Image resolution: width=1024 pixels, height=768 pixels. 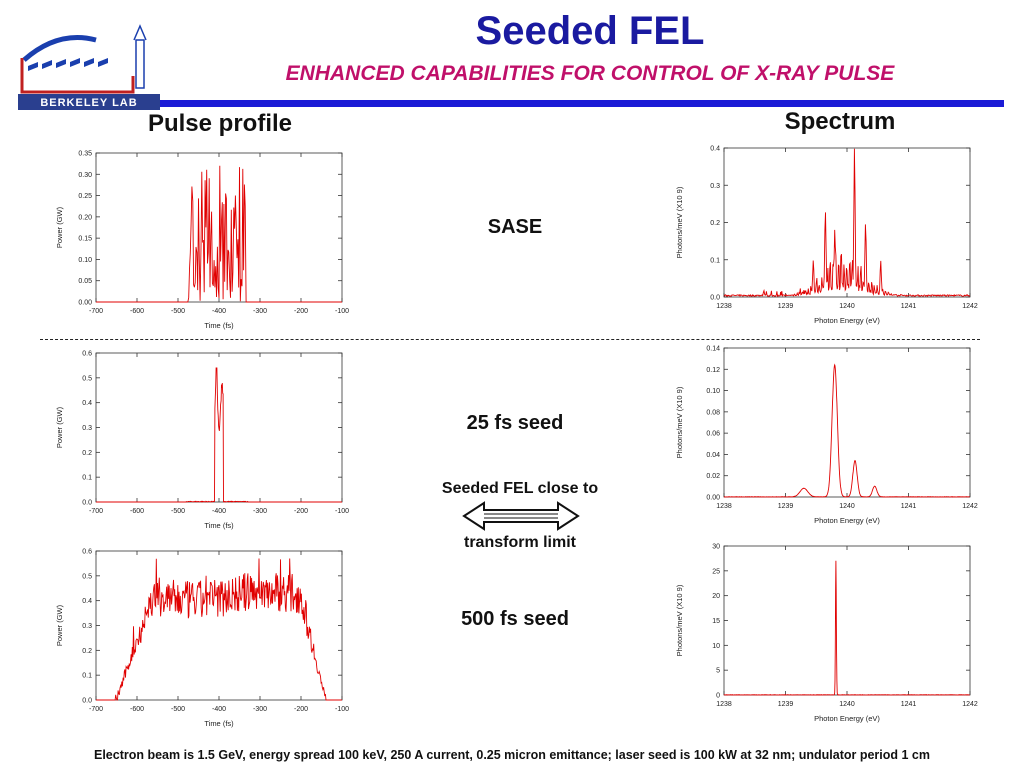 I want to click on x-tick-label: -500, so click(x=178, y=311).